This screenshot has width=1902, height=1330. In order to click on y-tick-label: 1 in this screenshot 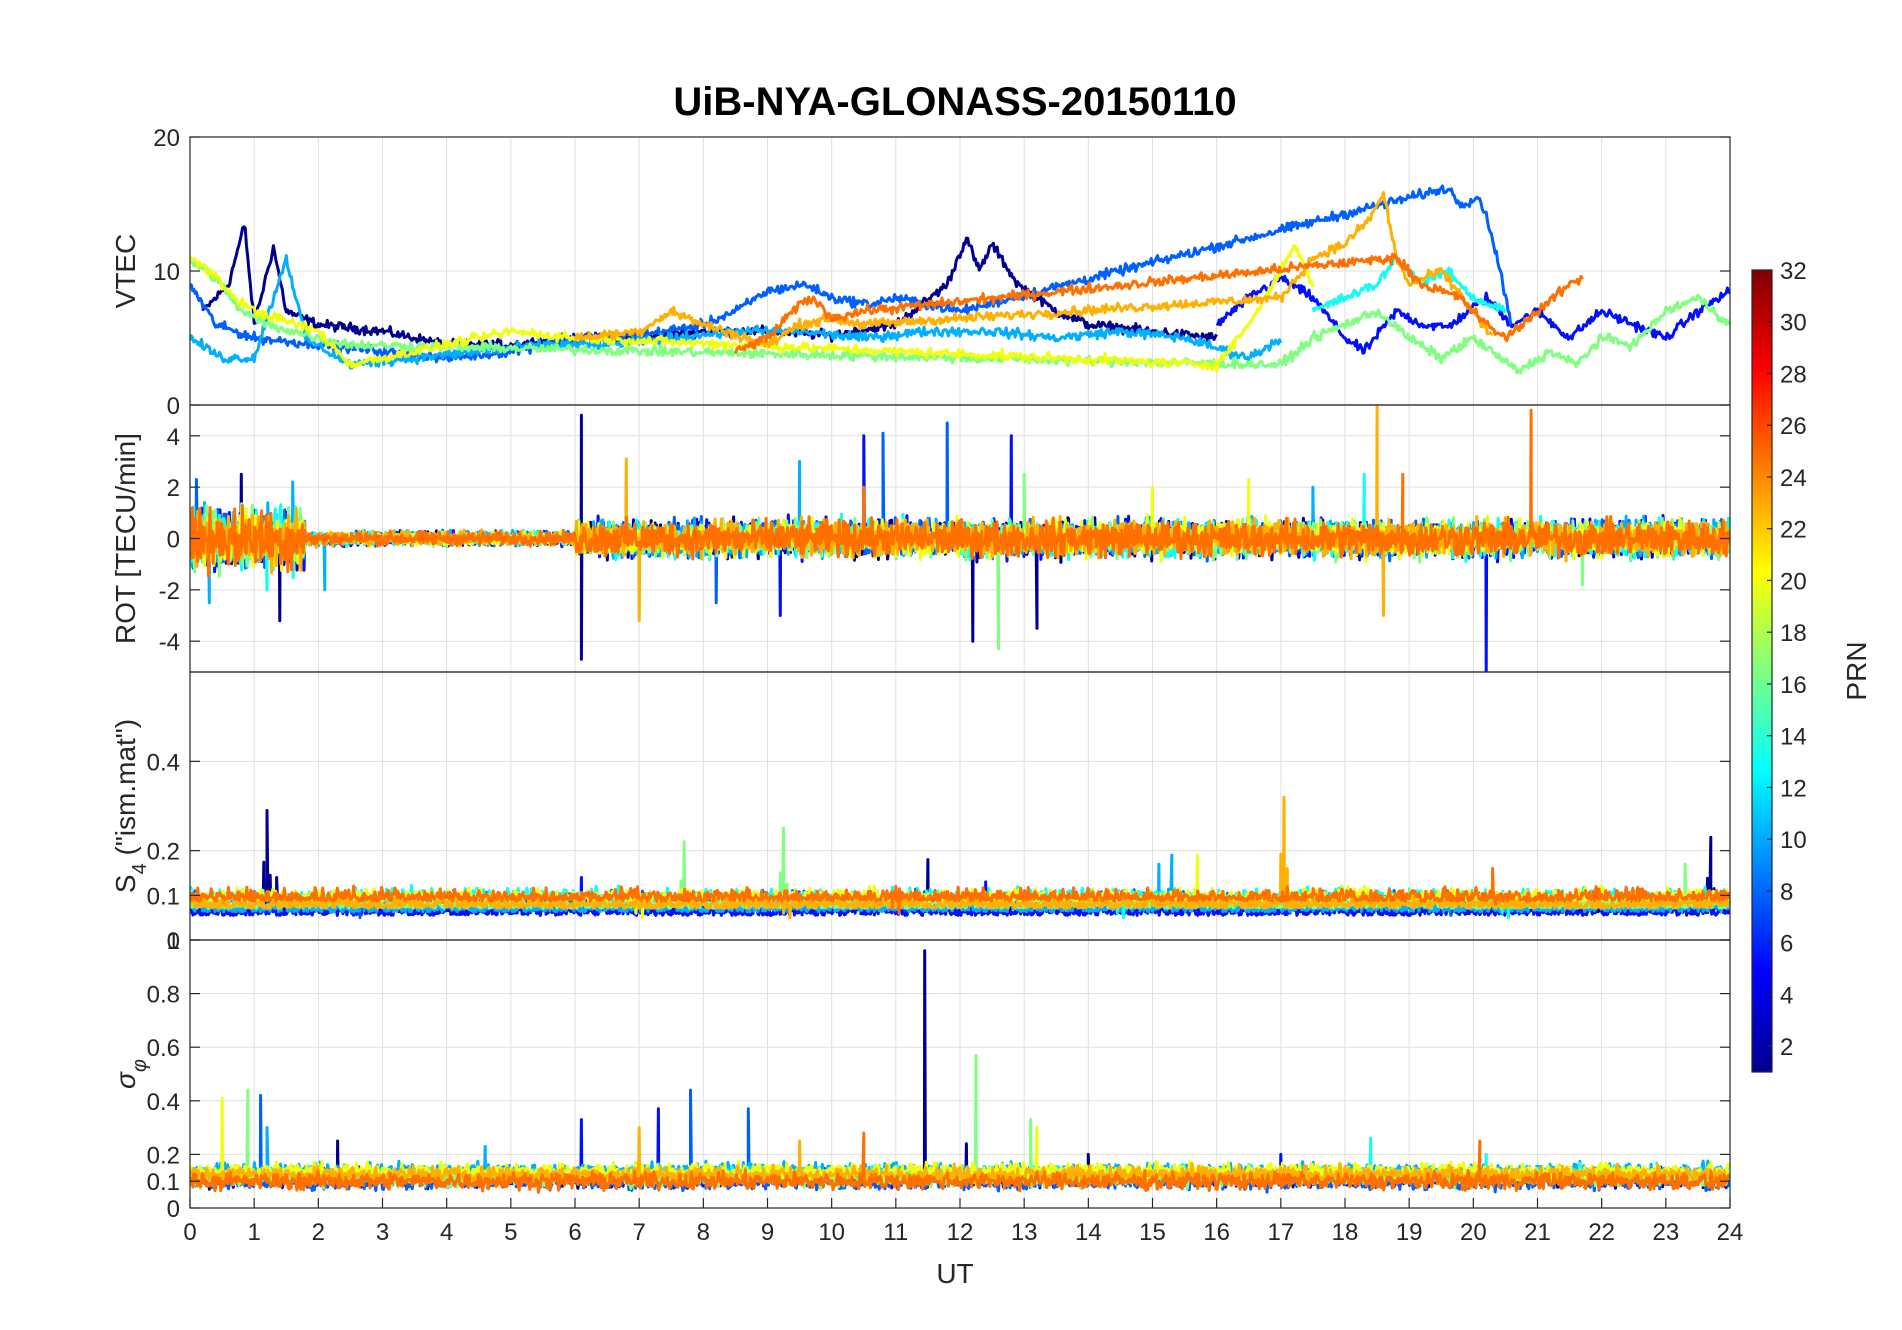, I will do `click(173, 941)`.